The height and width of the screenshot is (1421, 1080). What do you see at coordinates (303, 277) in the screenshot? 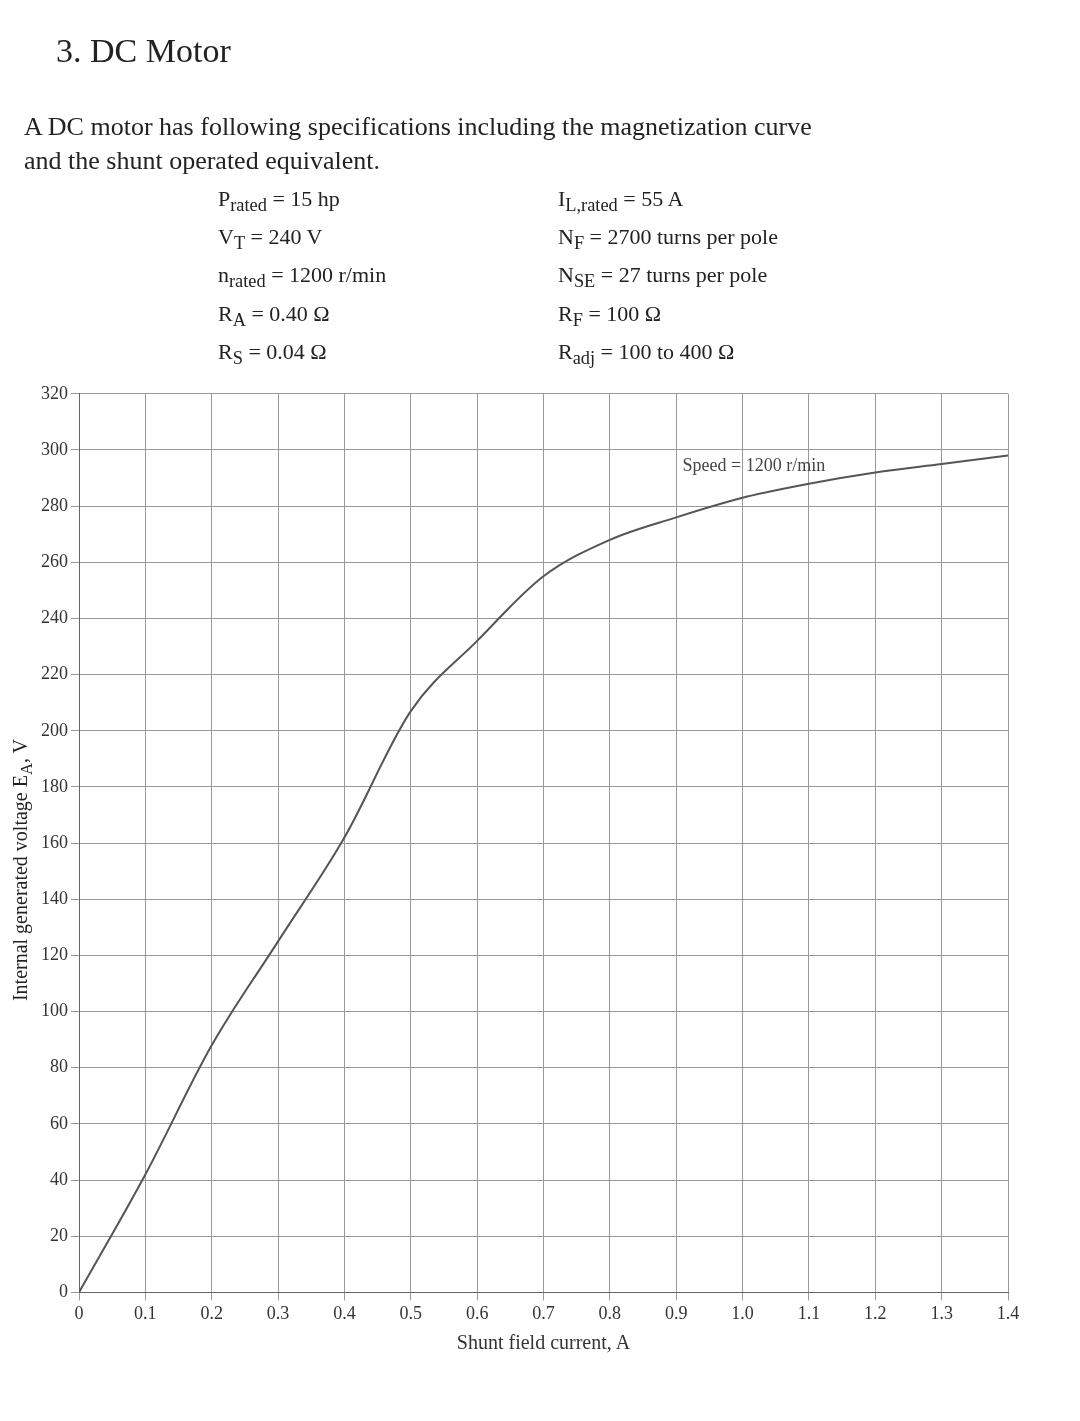
I see `text: n$_{rated}$ = 1200 r/min` at bounding box center [303, 277].